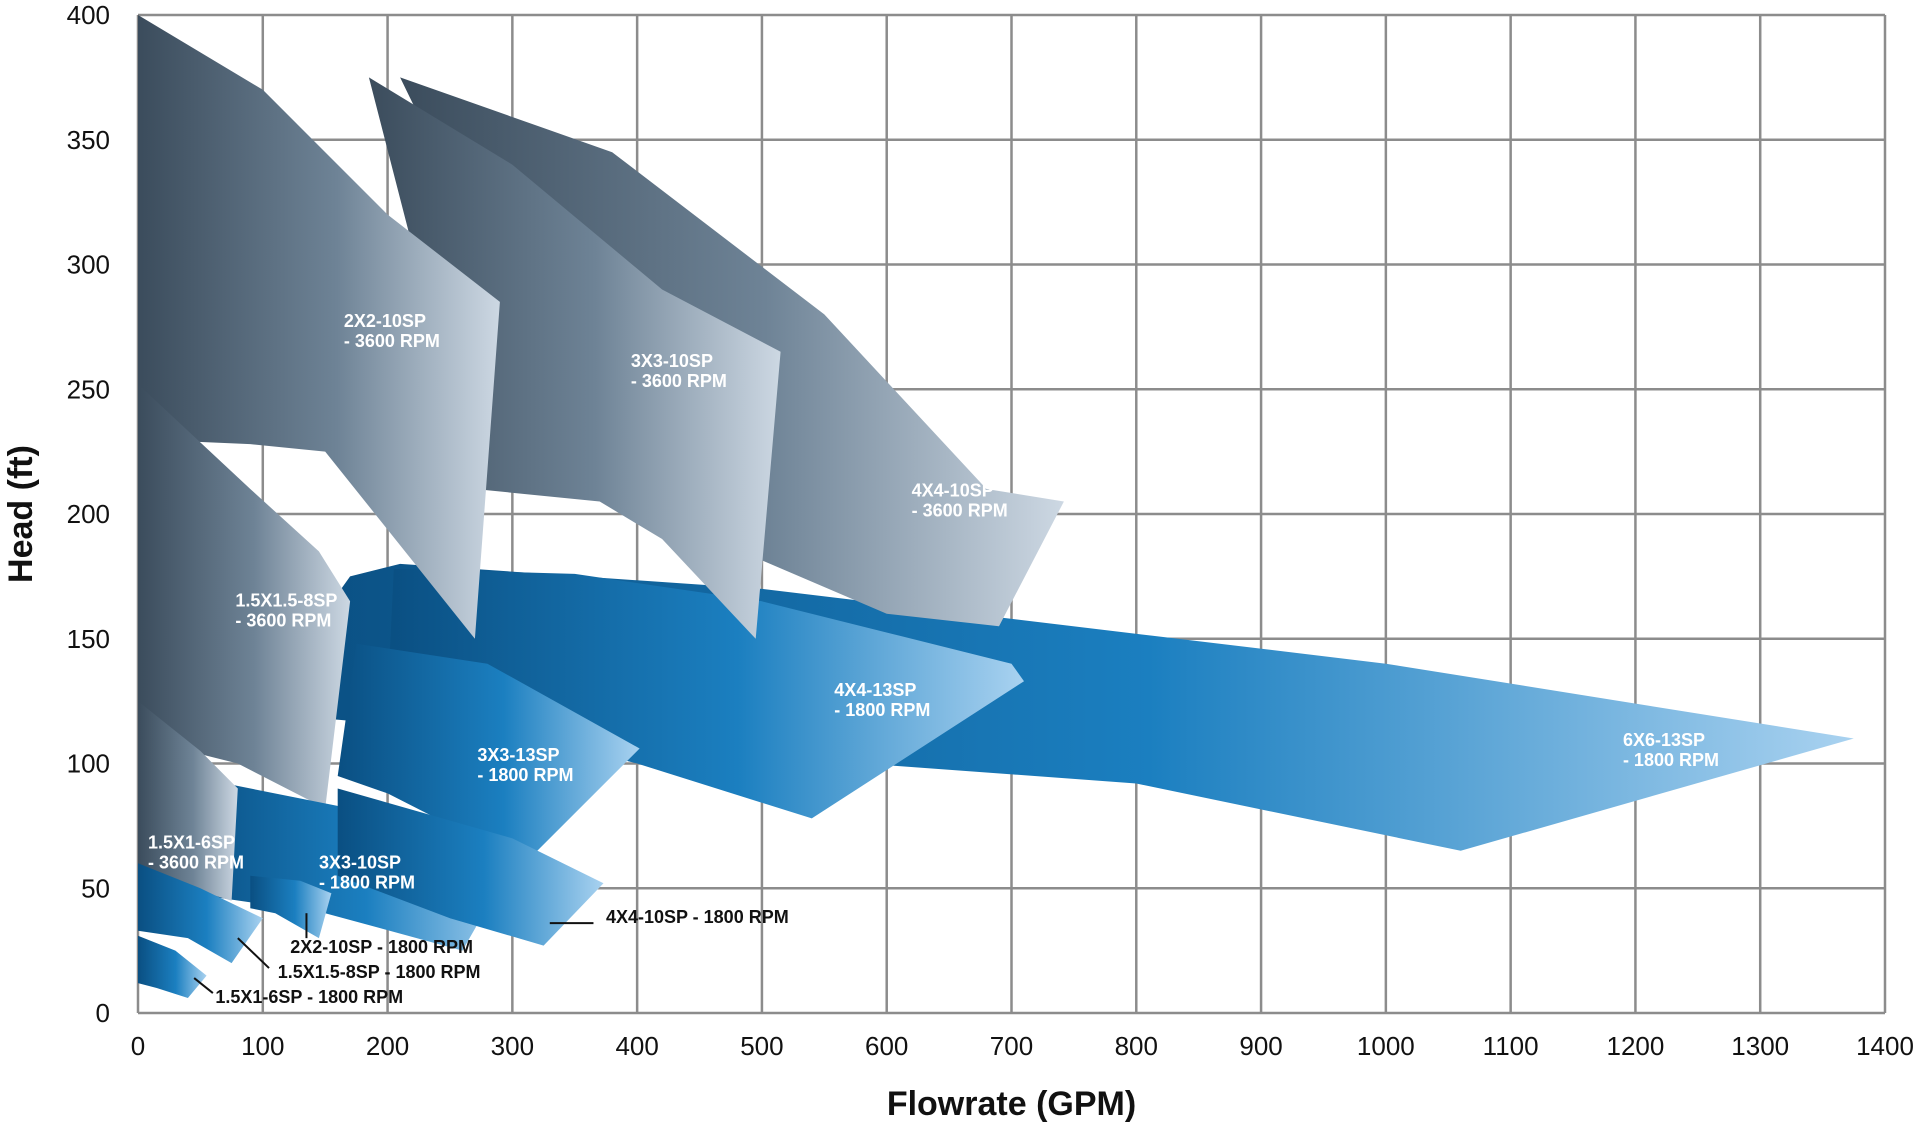 Image resolution: width=1920 pixels, height=1126 pixels. Describe the element at coordinates (367, 872) in the screenshot. I see `label-3x3-10sp-1800-rpm: 3X3-10SP - 1800 RPM` at that location.